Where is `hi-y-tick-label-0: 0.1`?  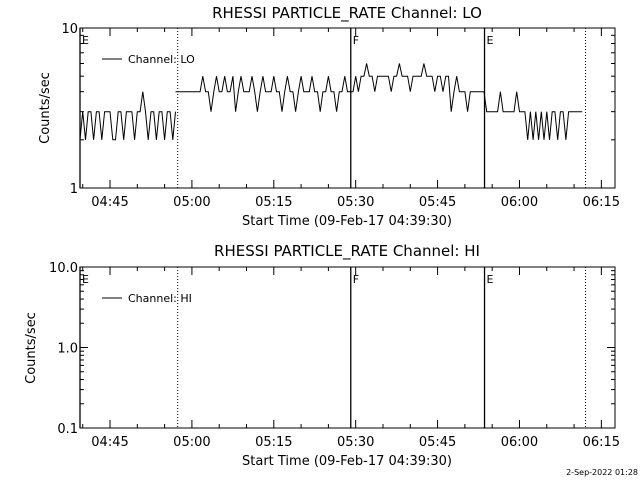
hi-y-tick-label-0: 0.1 is located at coordinates (67, 429).